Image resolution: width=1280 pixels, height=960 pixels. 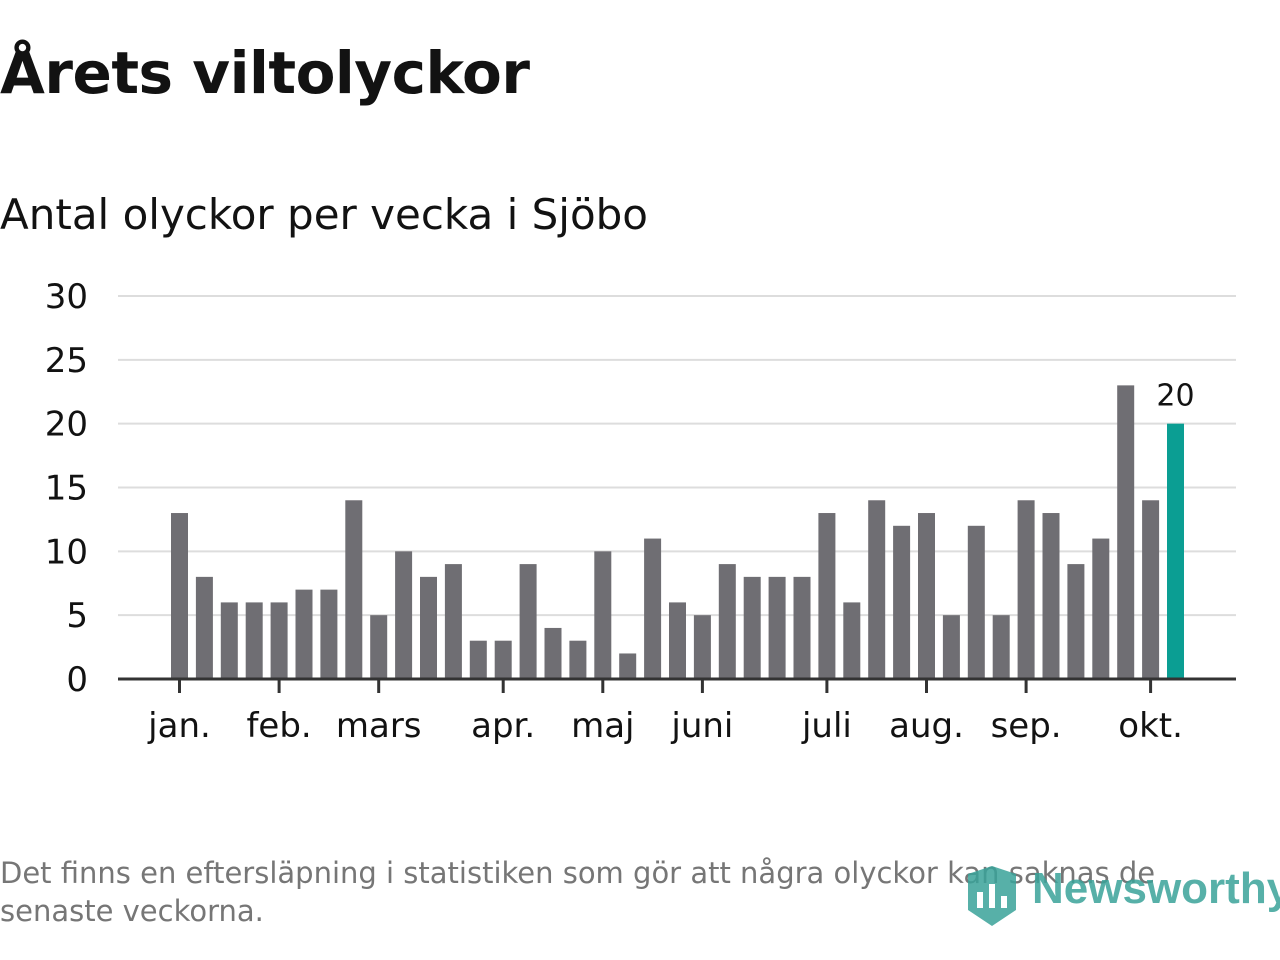 I want to click on y-tick-label: 30, so click(x=66, y=297).